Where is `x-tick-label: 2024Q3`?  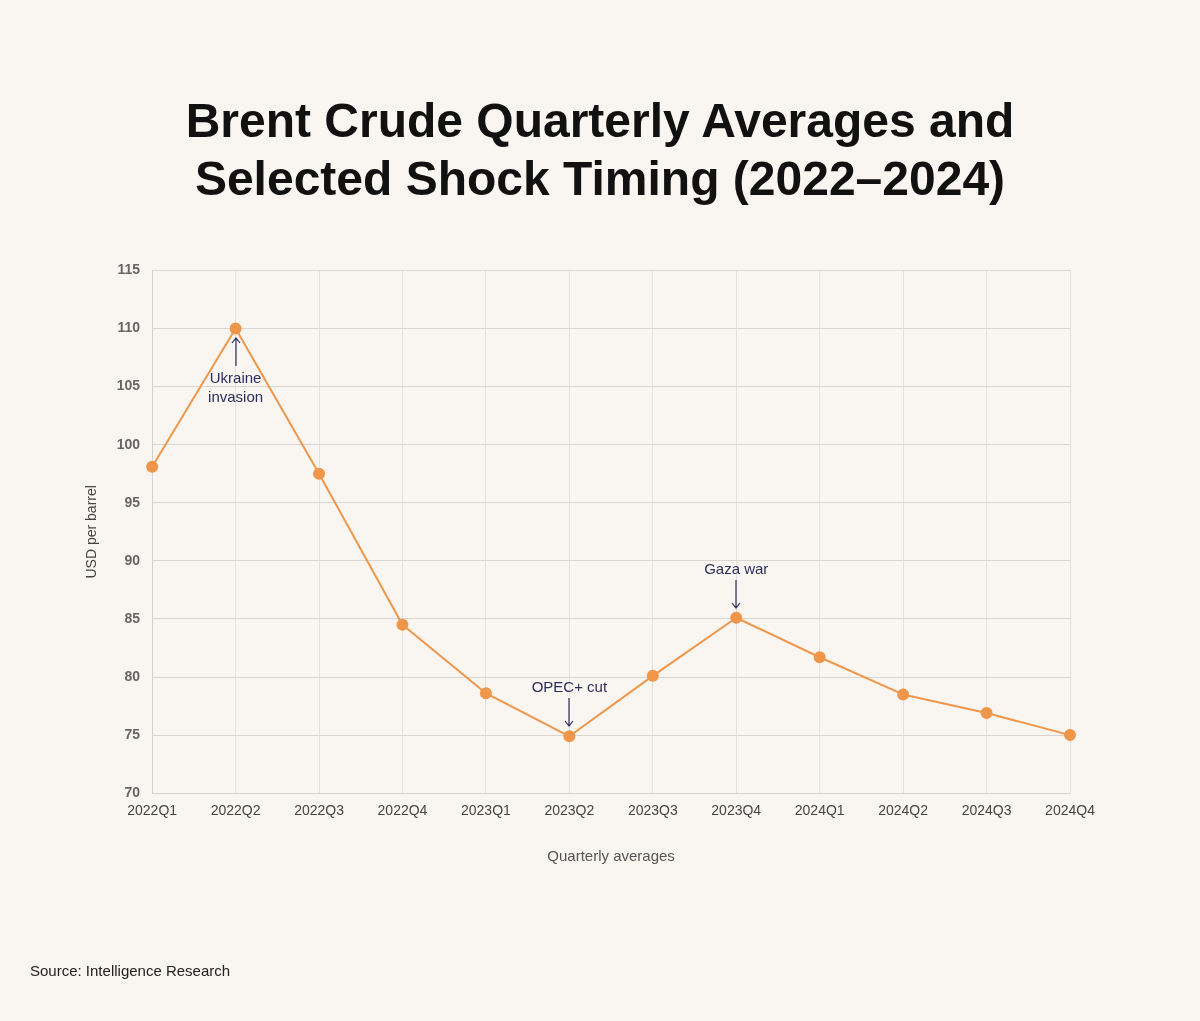
x-tick-label: 2024Q3 is located at coordinates (986, 810).